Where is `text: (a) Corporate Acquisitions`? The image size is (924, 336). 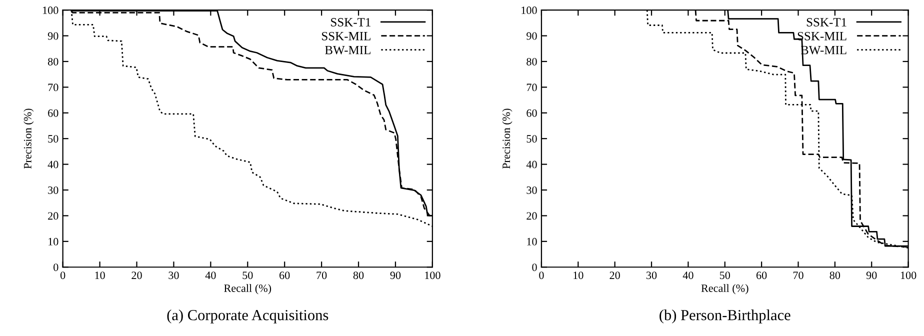 text: (a) Corporate Acquisitions is located at coordinates (247, 317).